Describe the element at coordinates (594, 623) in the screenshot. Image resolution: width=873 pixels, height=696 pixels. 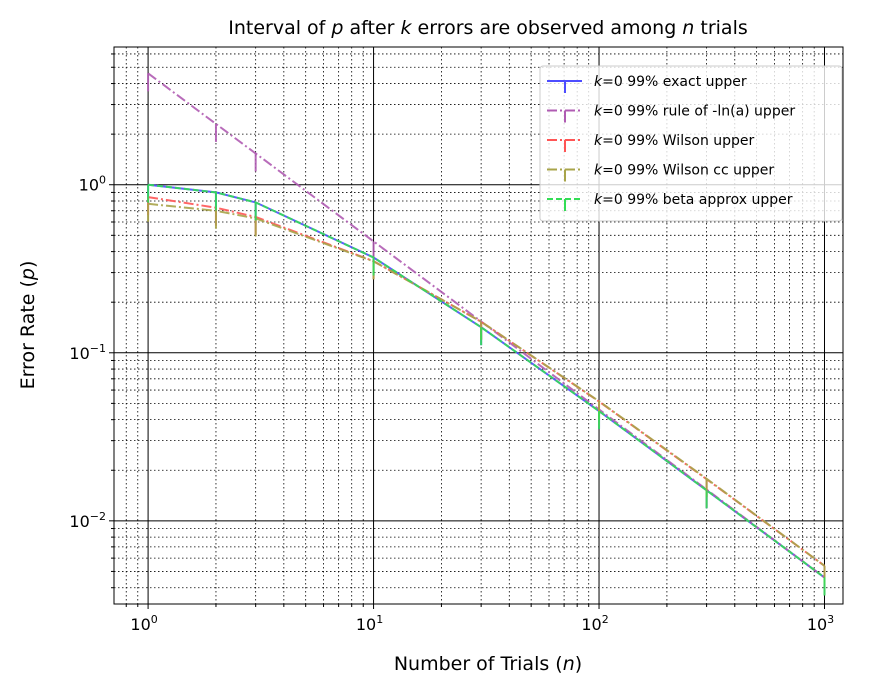
I see `x-tick-label: 10²` at that location.